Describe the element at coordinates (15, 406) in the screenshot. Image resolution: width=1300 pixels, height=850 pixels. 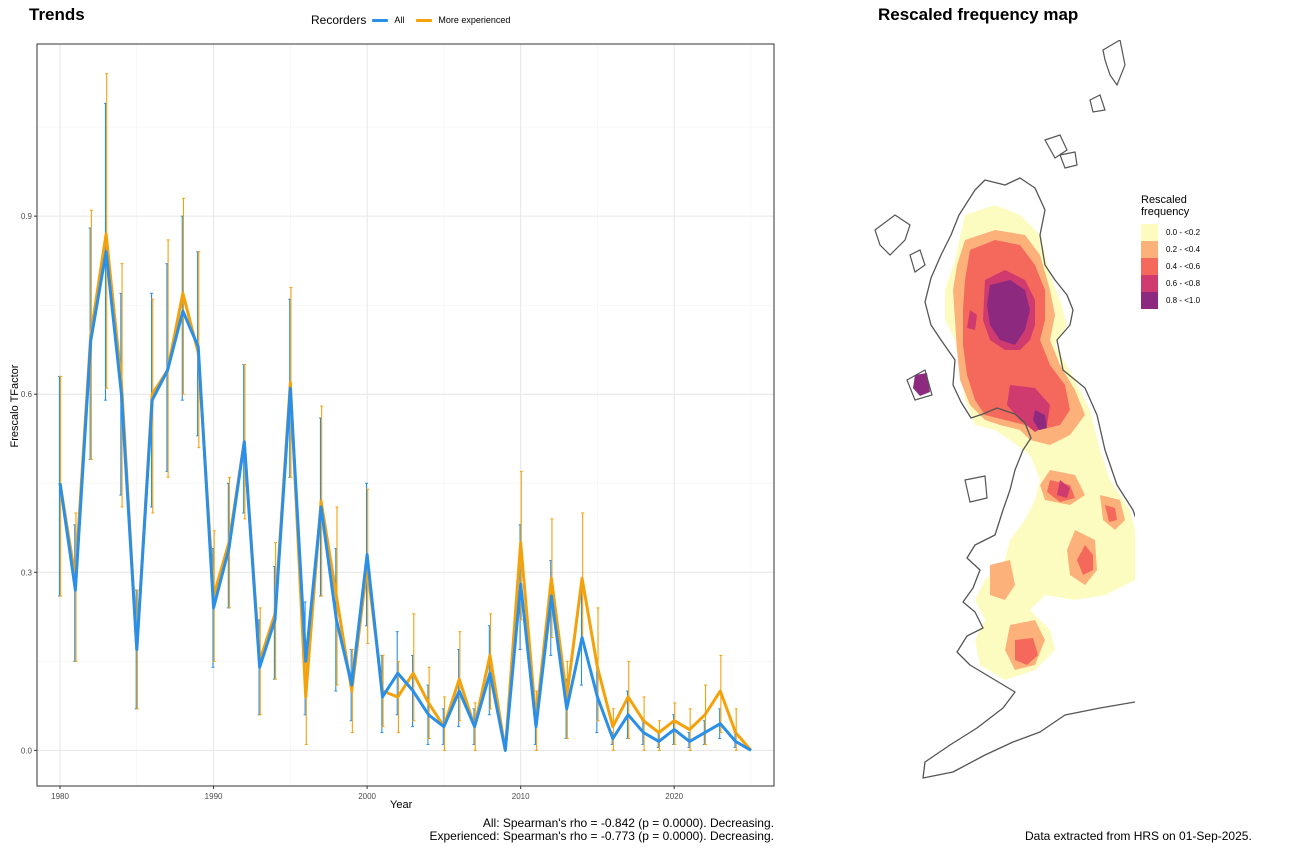
I see `y-axis-title: Frescalo TFactor` at that location.